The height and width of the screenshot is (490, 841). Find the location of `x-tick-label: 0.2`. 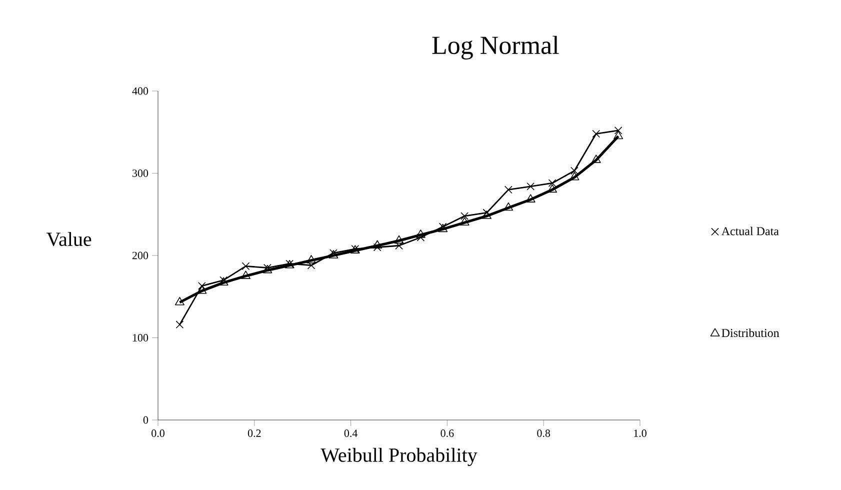

x-tick-label: 0.2 is located at coordinates (254, 433).